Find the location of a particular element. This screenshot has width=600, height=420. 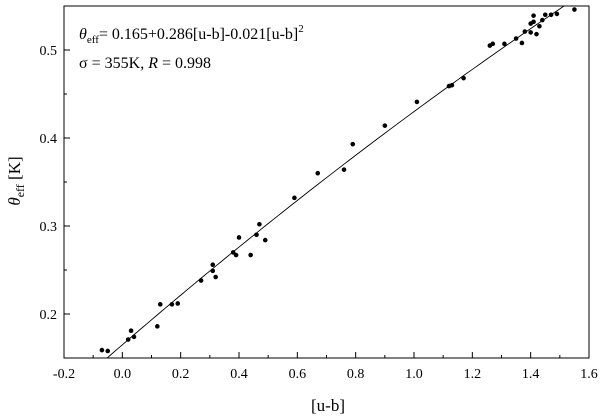

x-tick-label: 1.2 is located at coordinates (473, 374).